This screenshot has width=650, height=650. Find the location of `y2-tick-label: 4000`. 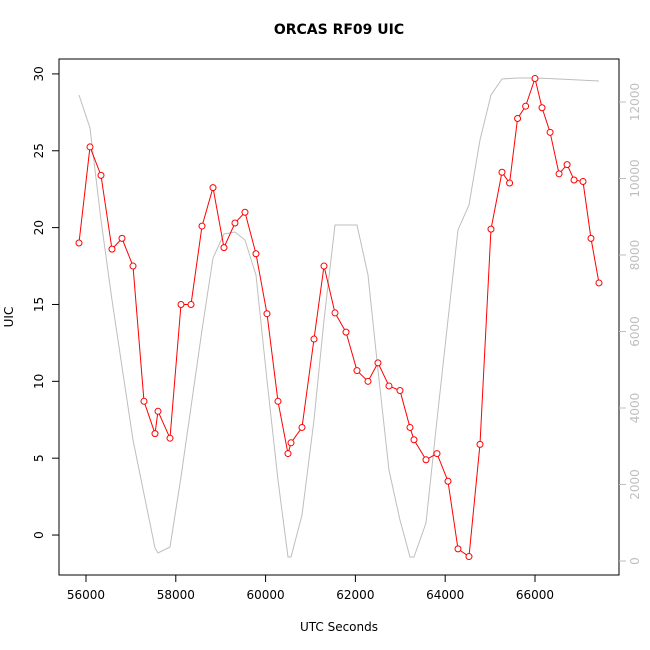

y2-tick-label: 4000 is located at coordinates (635, 408).